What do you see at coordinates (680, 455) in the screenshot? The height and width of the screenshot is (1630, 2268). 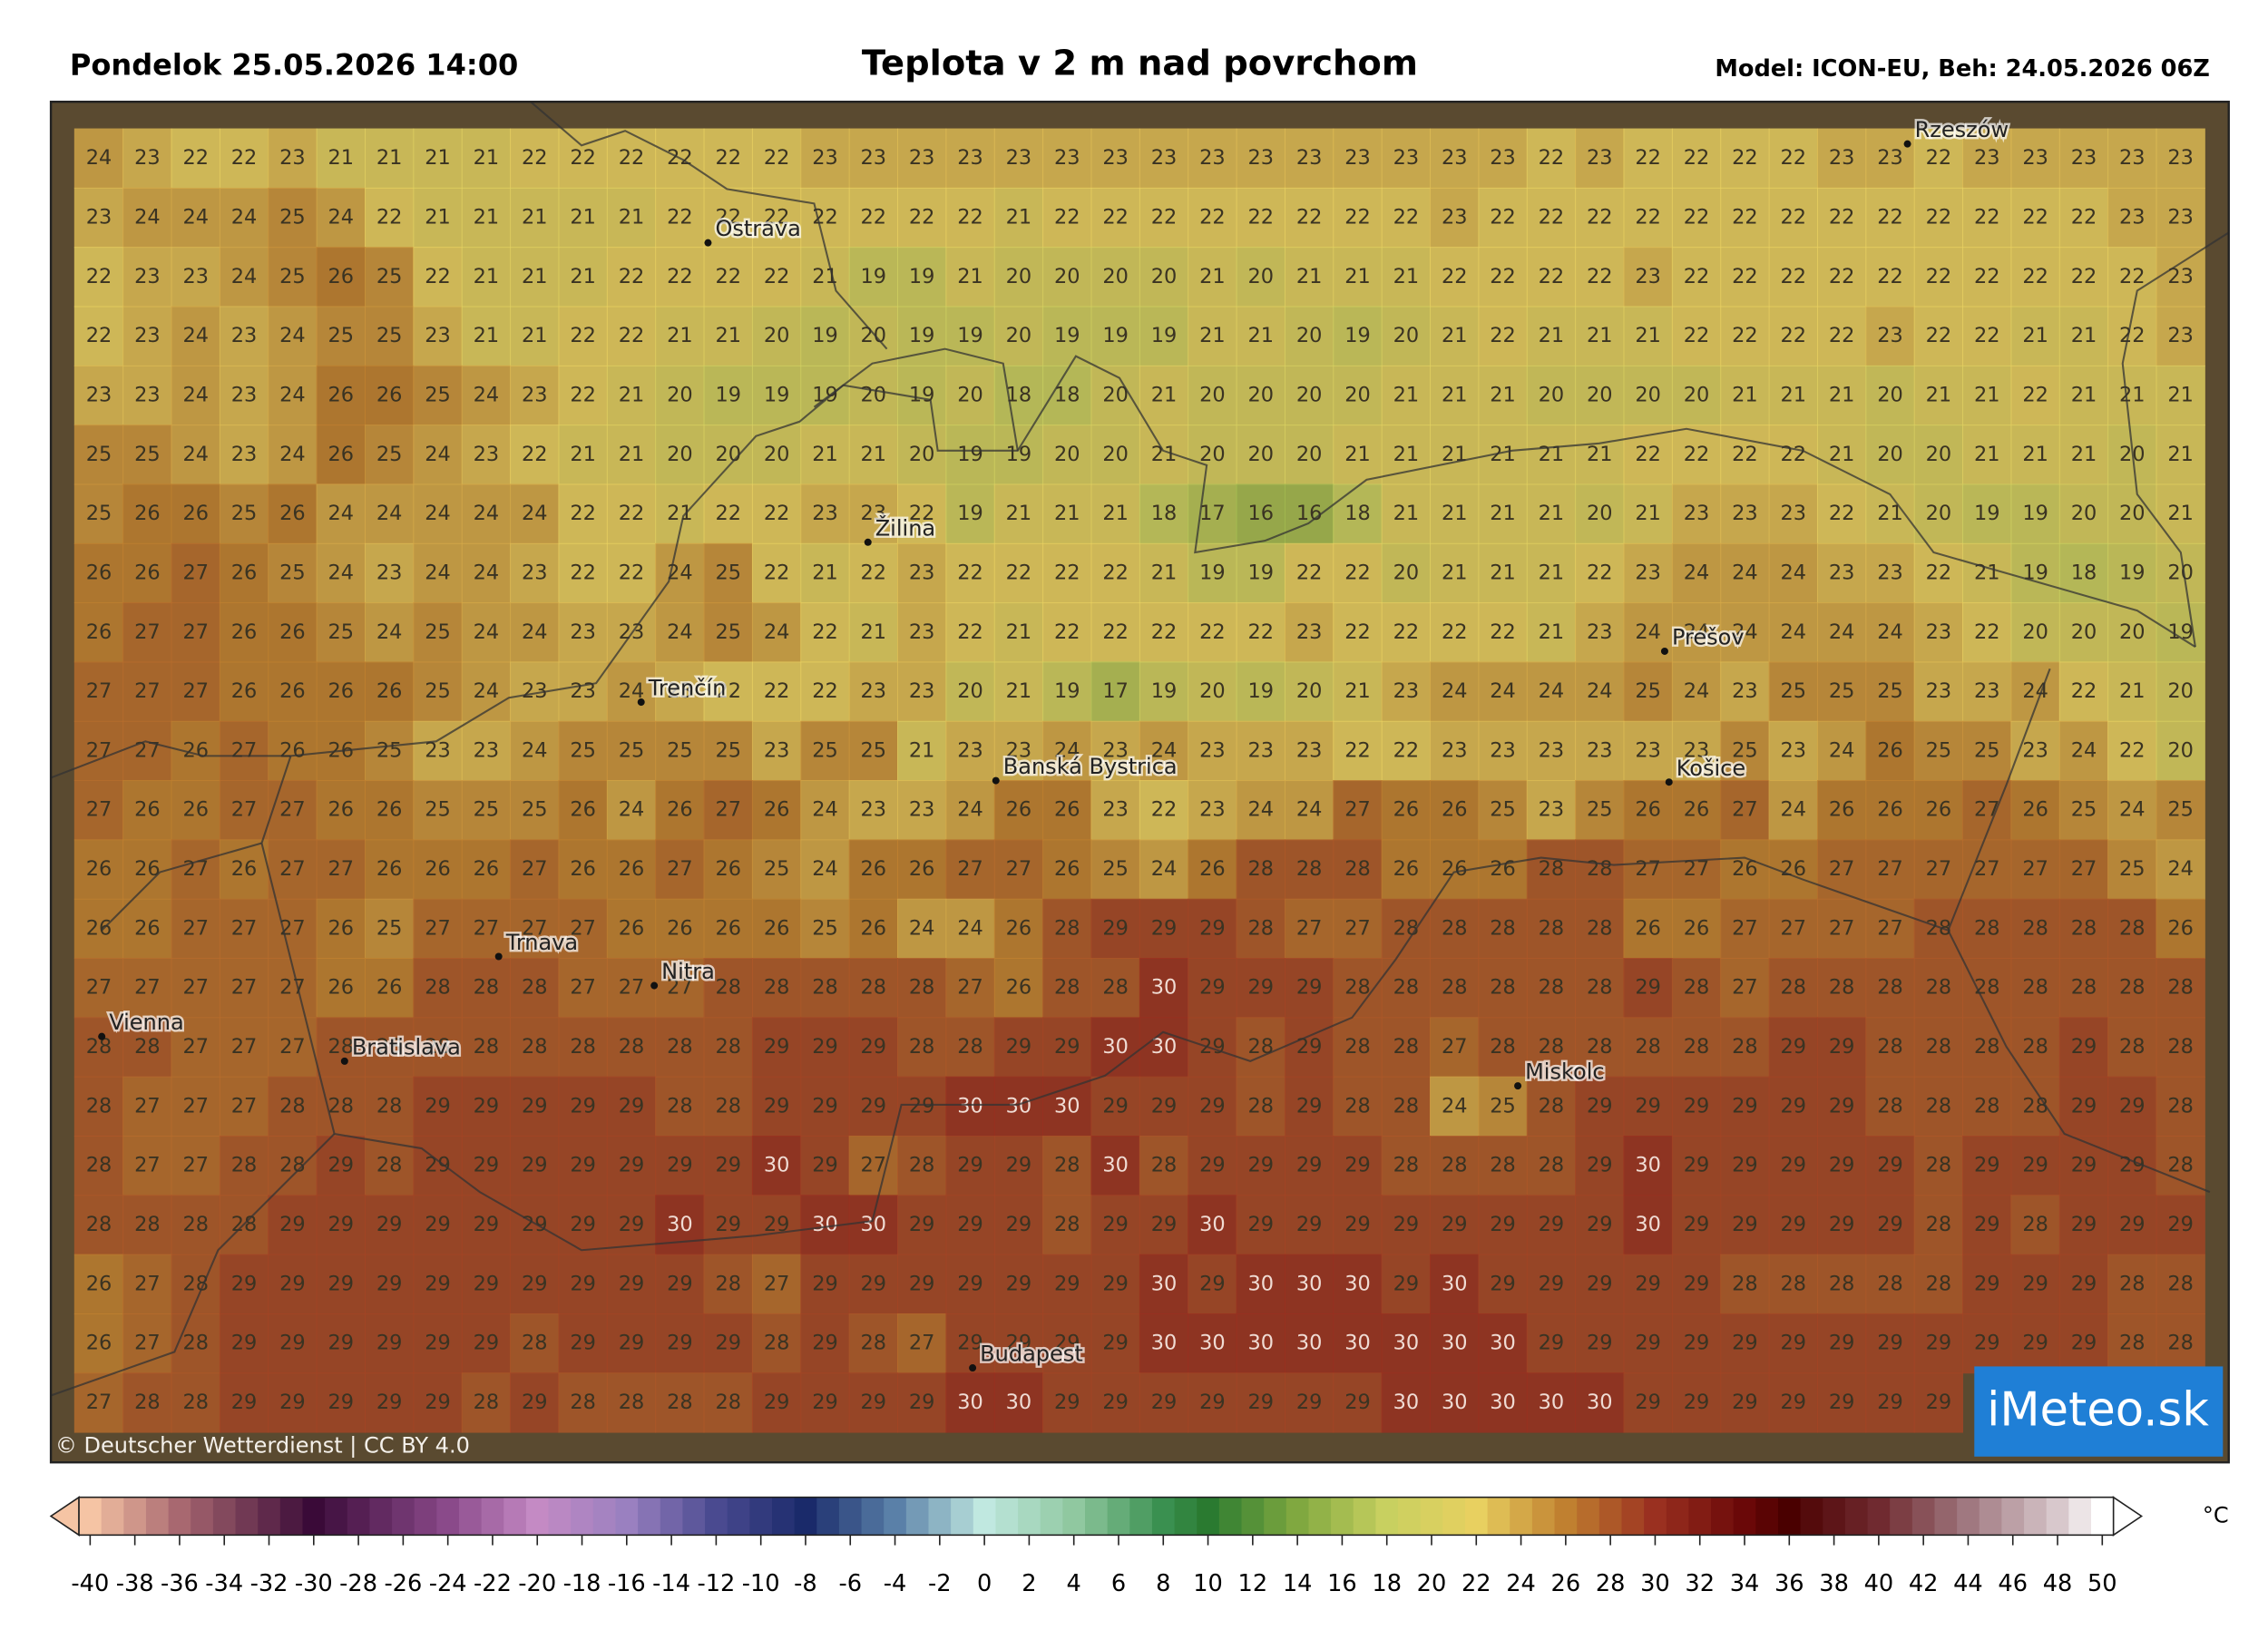 I see `temperature-value: 20` at bounding box center [680, 455].